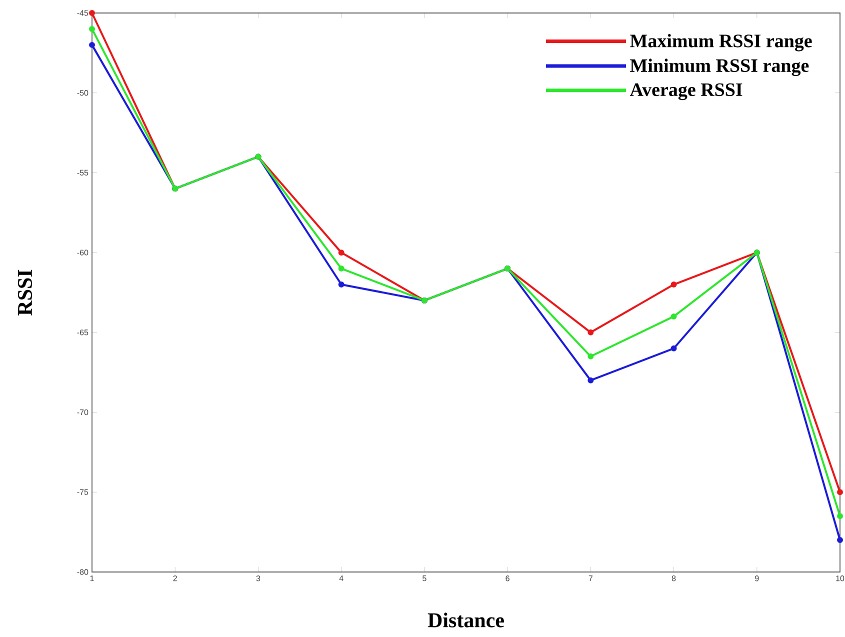 The height and width of the screenshot is (637, 845). What do you see at coordinates (757, 579) in the screenshot?
I see `x-tick-label: 9` at bounding box center [757, 579].